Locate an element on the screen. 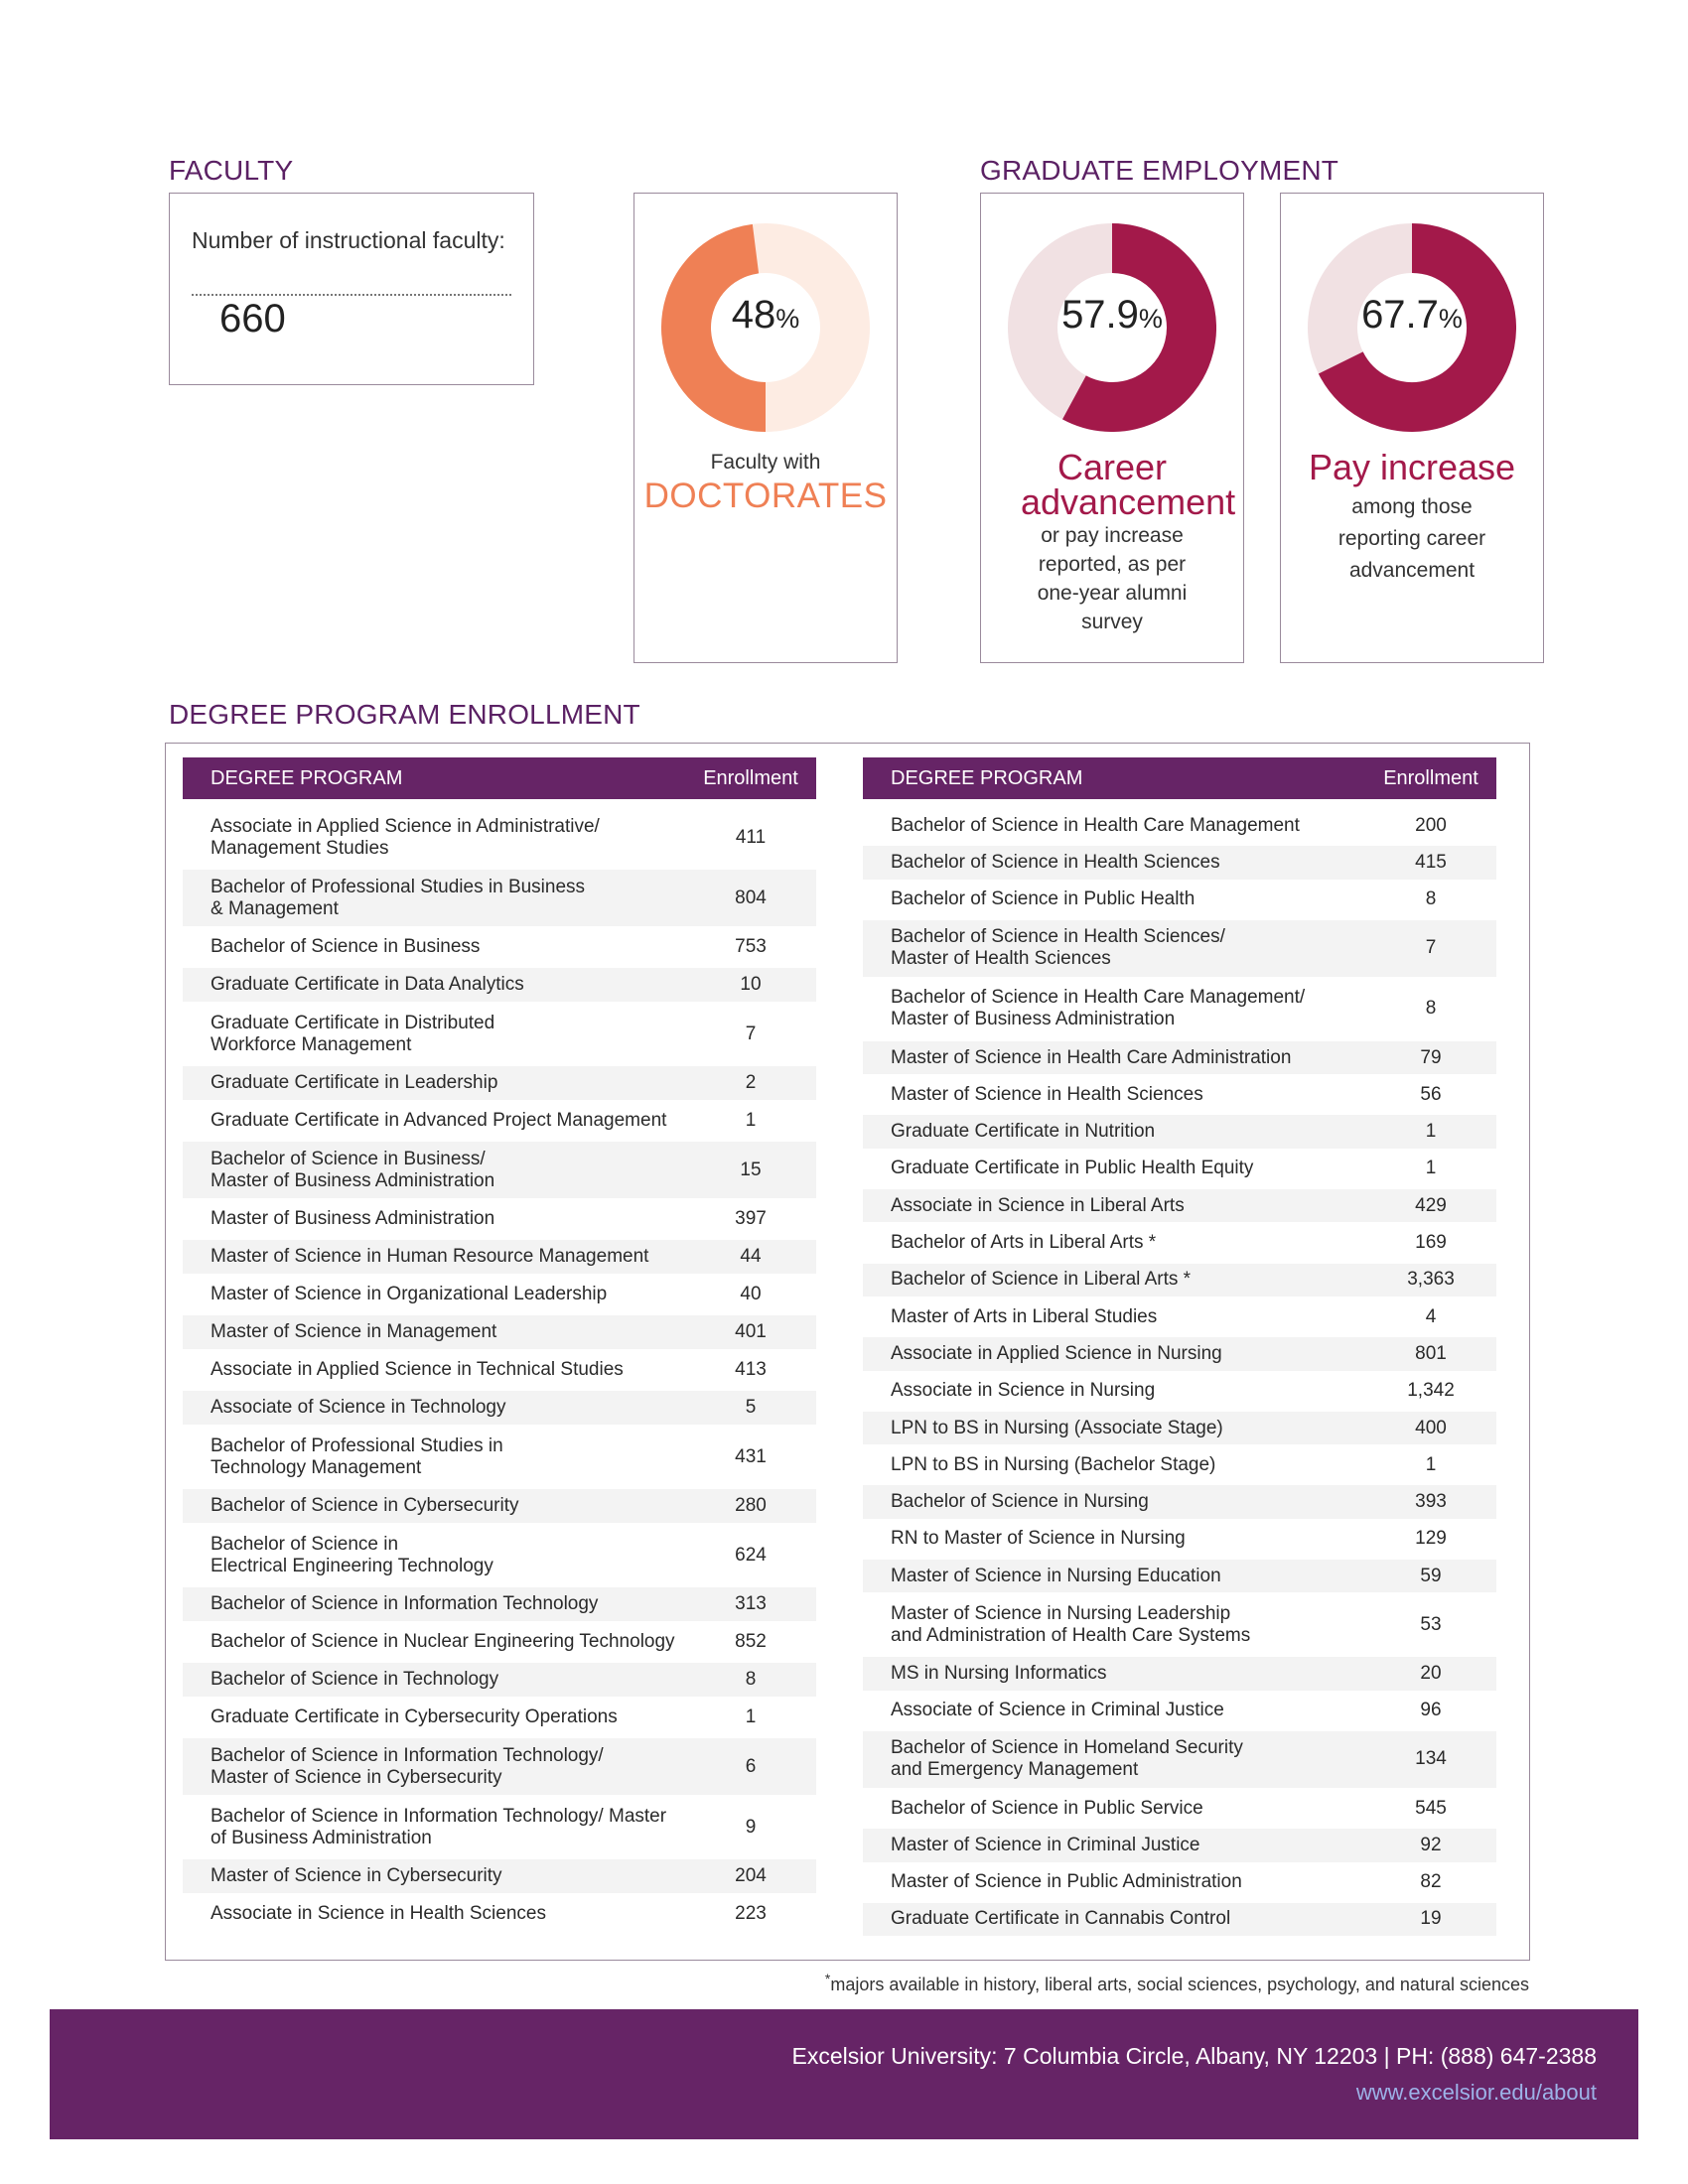 The width and height of the screenshot is (1688, 2184). program-name: RN to Master of Science in Nursing is located at coordinates (1038, 1539).